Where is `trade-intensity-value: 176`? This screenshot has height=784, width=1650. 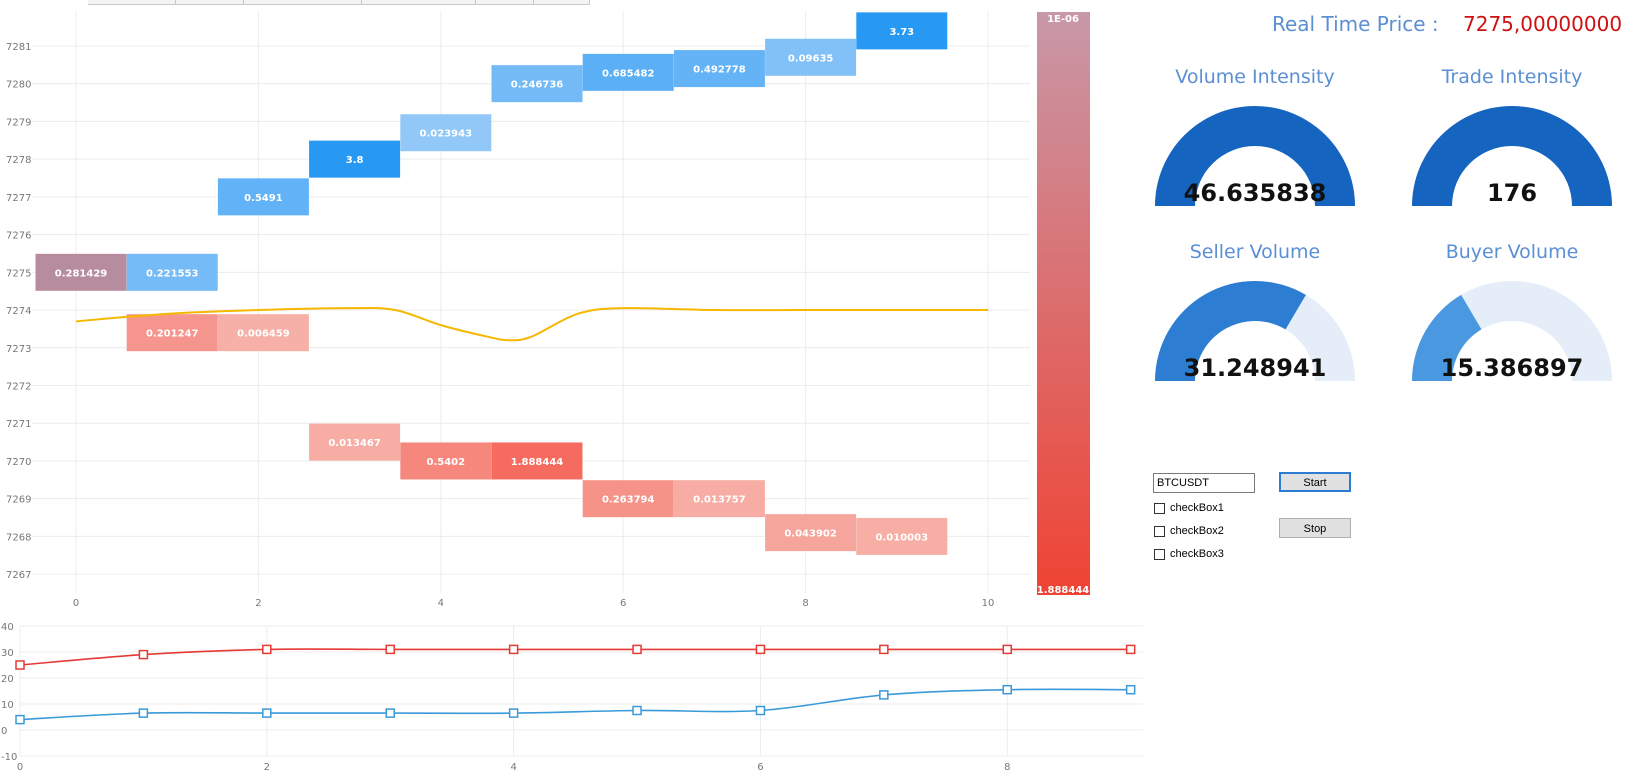
trade-intensity-value: 176 is located at coordinates (1512, 193).